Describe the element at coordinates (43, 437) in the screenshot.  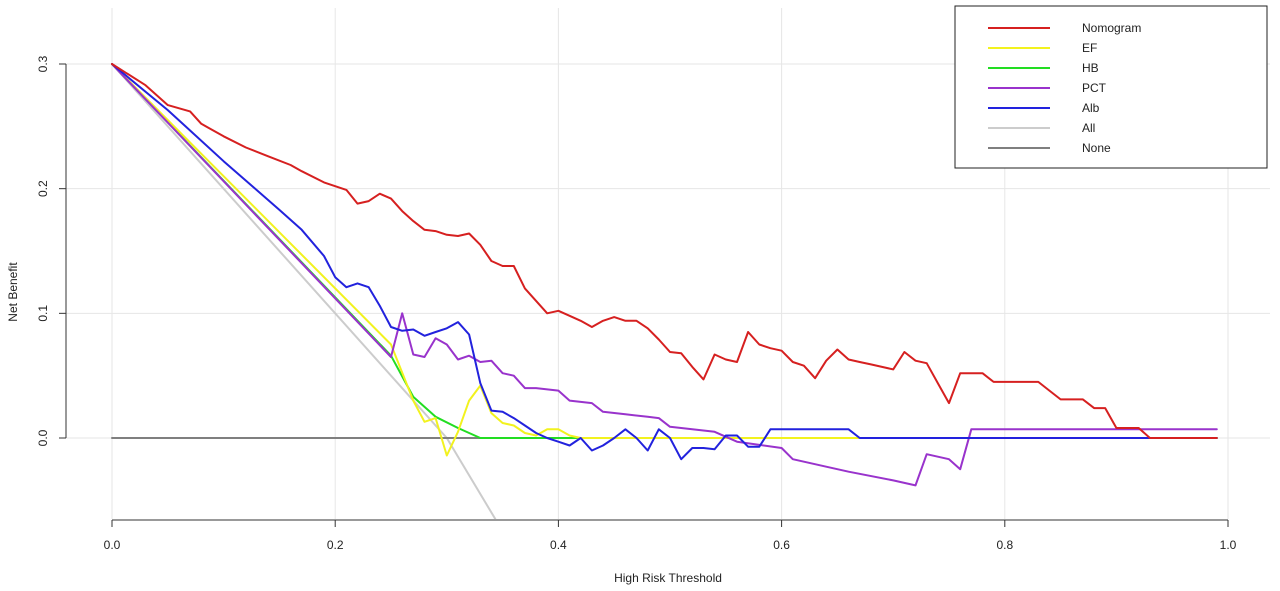
I see `y-tick-label: 0.0` at that location.